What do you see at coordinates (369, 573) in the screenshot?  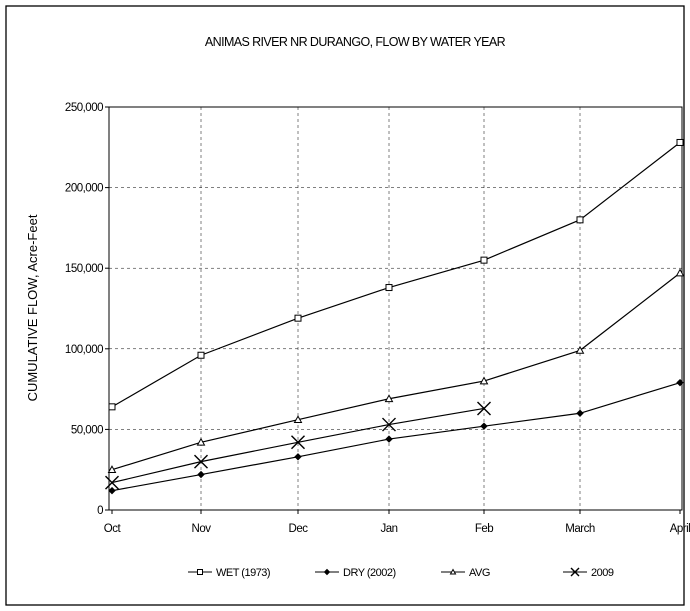 I see `legend-label: DRY (2002)` at bounding box center [369, 573].